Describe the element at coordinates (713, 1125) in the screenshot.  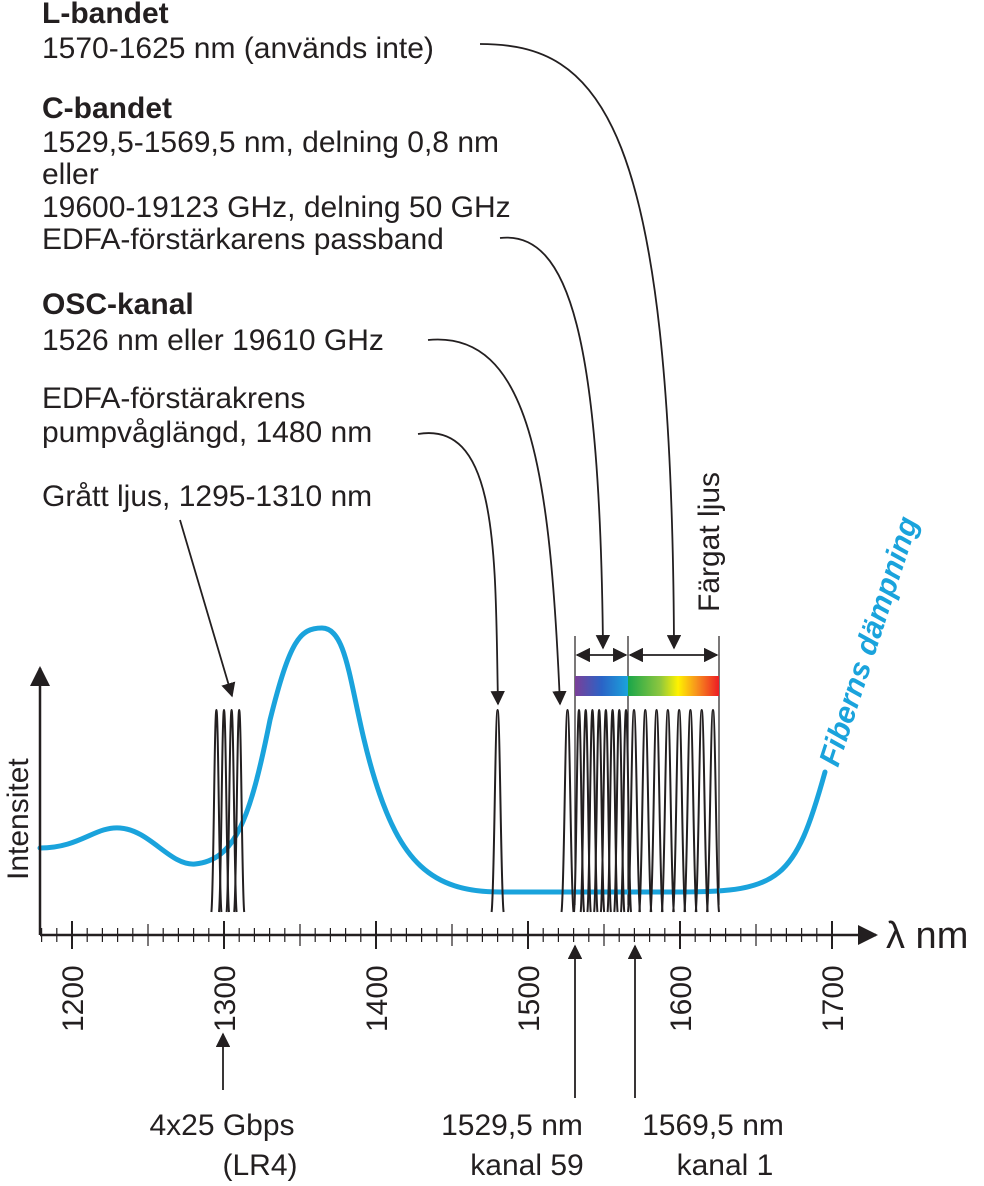
I see `ch1-line1: 1569,5 nm` at that location.